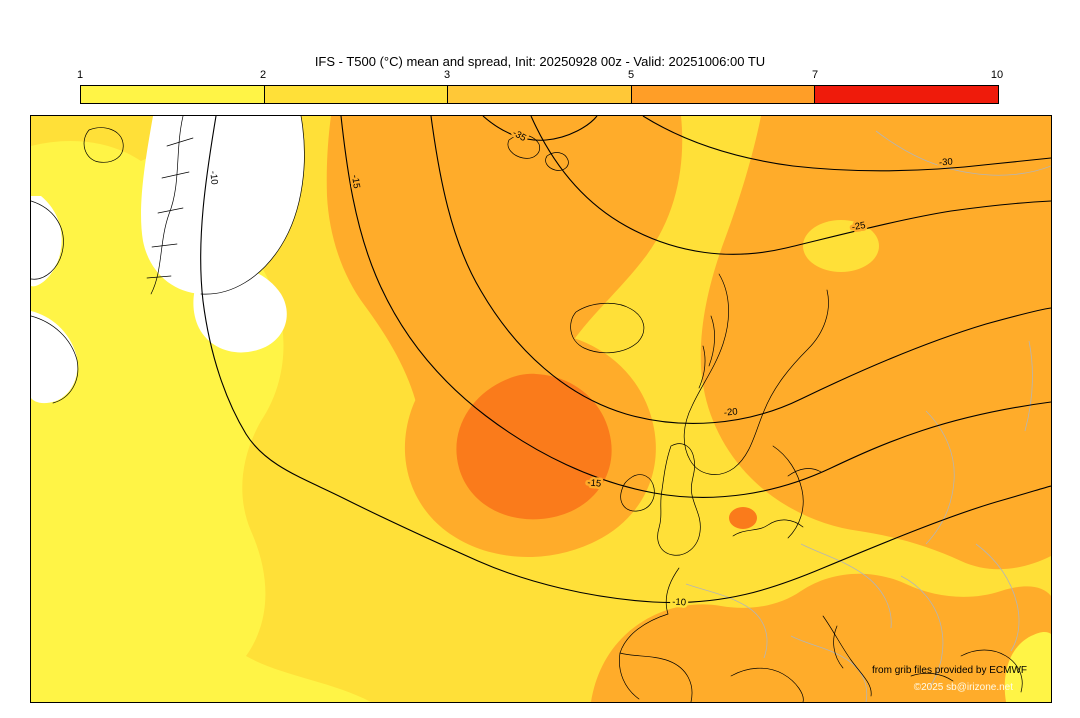 The image size is (1080, 718). What do you see at coordinates (1027, 666) in the screenshot?
I see `spread-low-patch` at bounding box center [1027, 666].